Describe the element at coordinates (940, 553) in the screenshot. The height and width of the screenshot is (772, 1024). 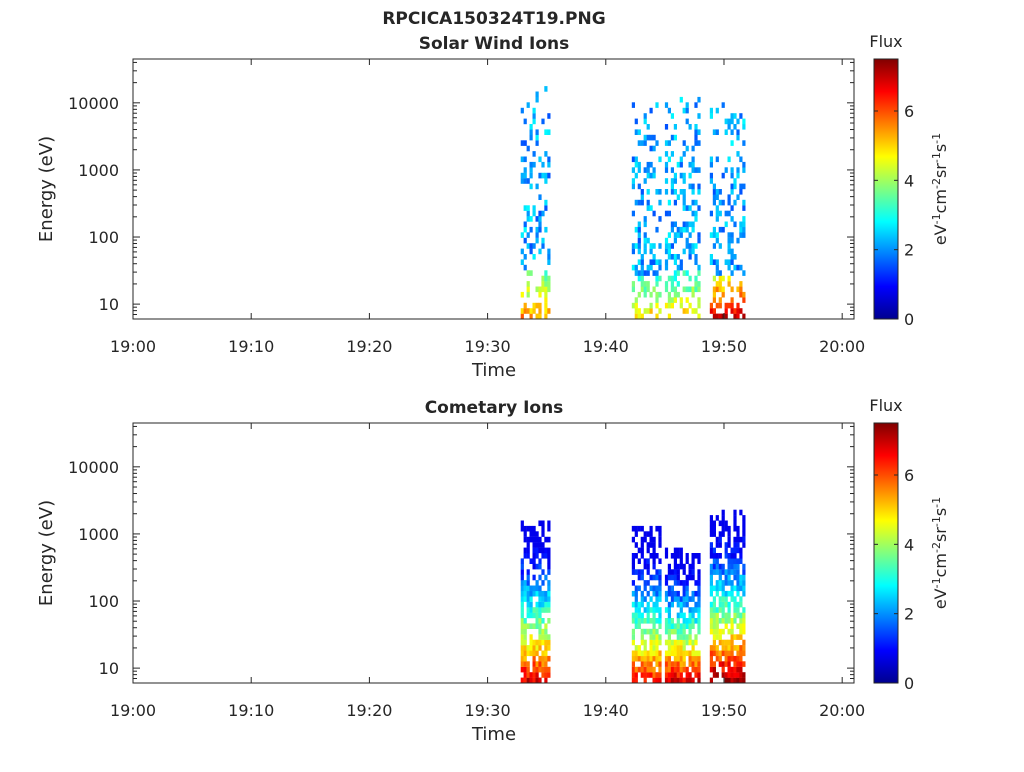
I see `colorbar-unit-label: eV-1cm-2sr-1s-1` at that location.